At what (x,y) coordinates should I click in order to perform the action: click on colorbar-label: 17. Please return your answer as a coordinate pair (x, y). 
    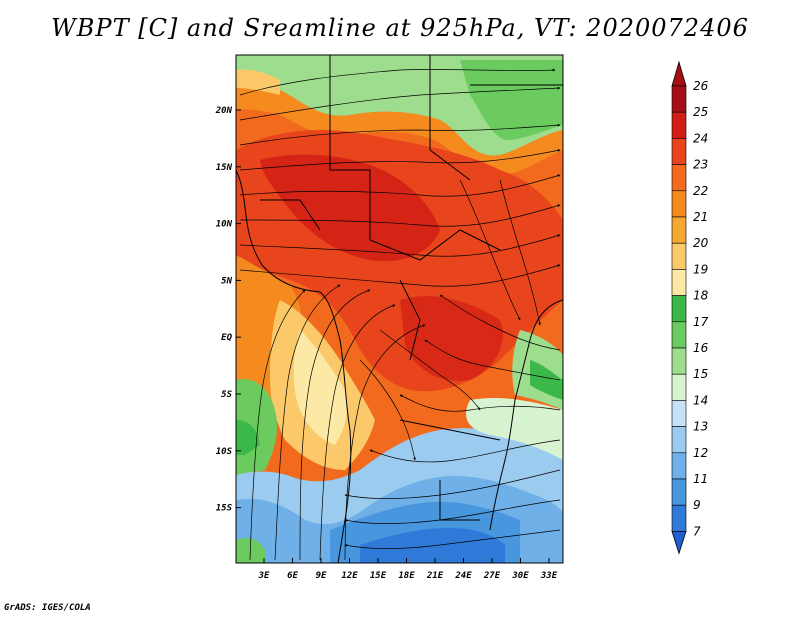
    Looking at the image, I should click on (701, 322).